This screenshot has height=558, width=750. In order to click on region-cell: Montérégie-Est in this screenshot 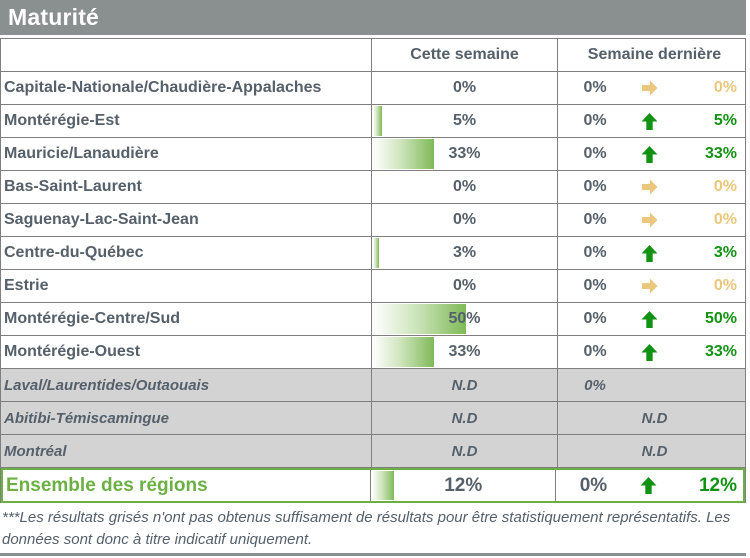, I will do `click(186, 121)`.